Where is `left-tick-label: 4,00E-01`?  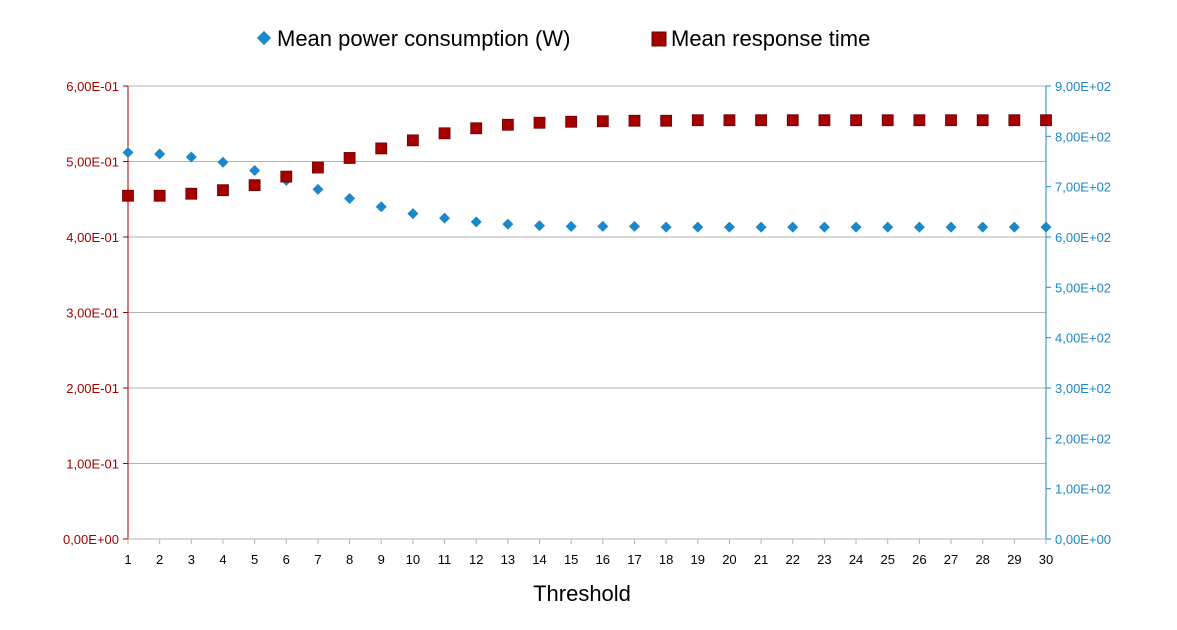
left-tick-label: 4,00E-01 is located at coordinates (92, 237).